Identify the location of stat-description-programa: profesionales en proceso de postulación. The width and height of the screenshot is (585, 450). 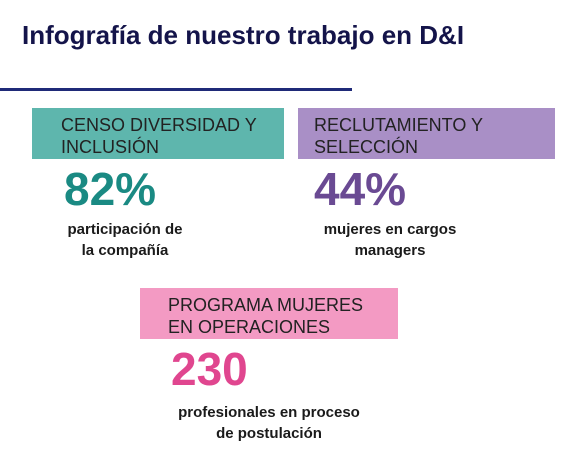
(269, 423).